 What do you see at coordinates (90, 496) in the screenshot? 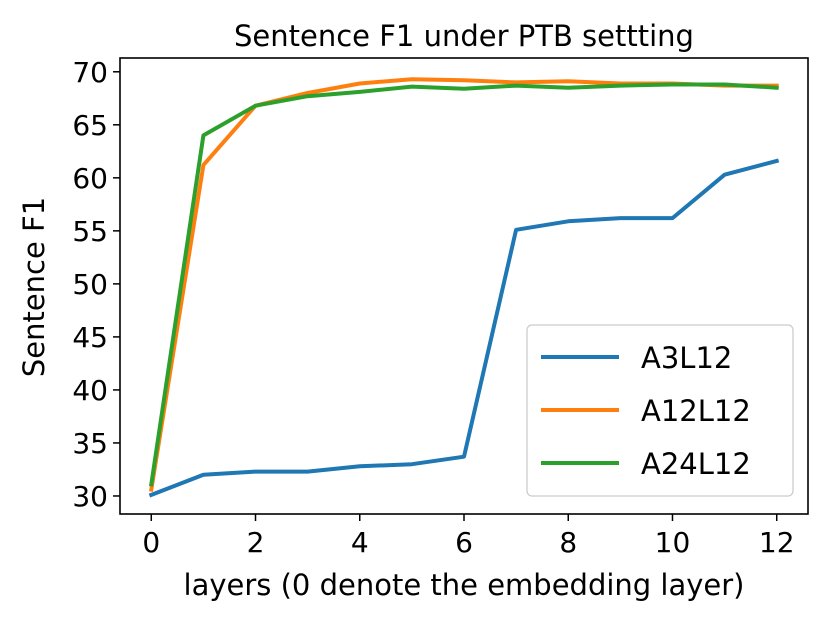
I see `y-tick-label: 30` at bounding box center [90, 496].